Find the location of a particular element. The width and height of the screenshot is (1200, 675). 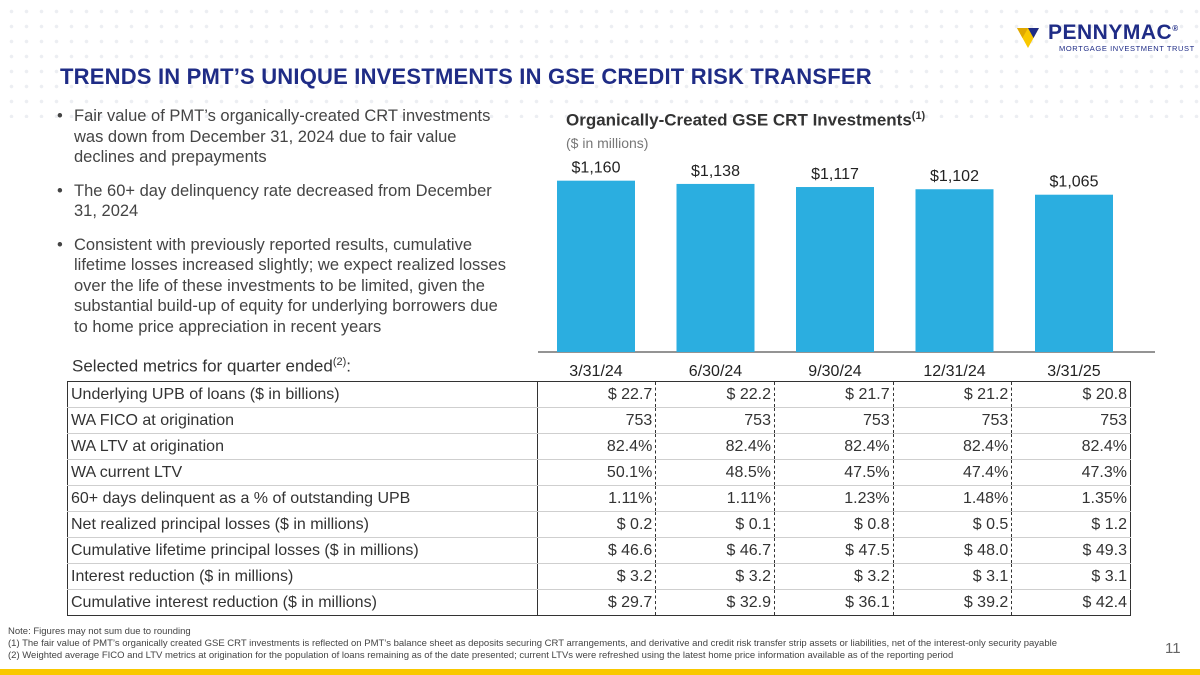

data-label: $1,138 is located at coordinates (715, 171).